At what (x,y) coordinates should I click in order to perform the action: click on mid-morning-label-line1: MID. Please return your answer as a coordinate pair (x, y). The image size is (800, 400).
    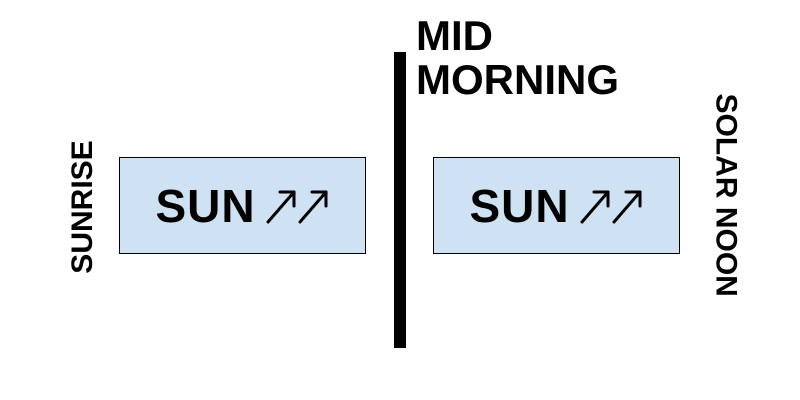
    Looking at the image, I should click on (454, 35).